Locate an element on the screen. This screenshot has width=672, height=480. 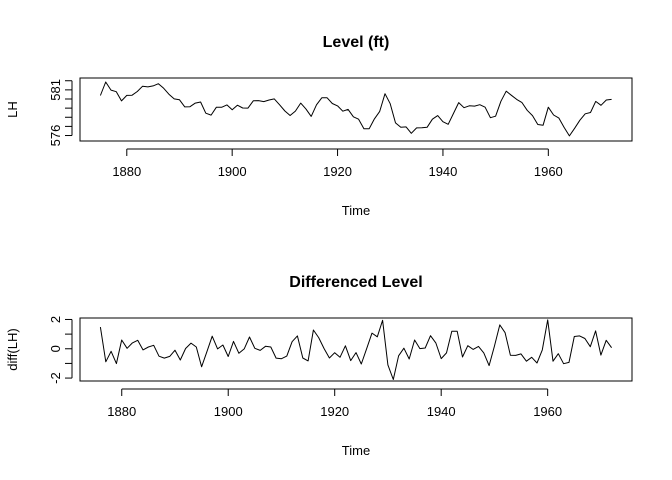
y-tick-label: -2 is located at coordinates (55, 378).